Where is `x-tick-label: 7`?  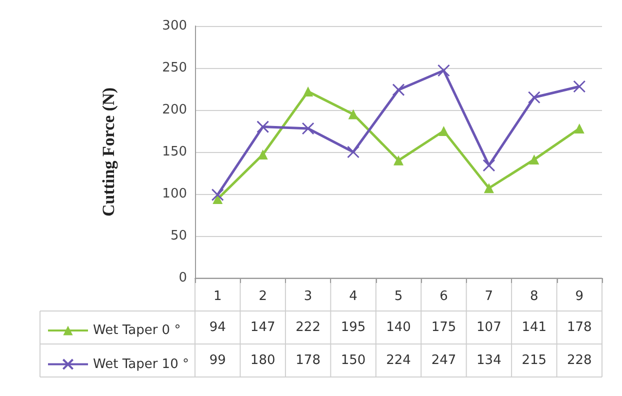
x-tick-label: 7 is located at coordinates (489, 296).